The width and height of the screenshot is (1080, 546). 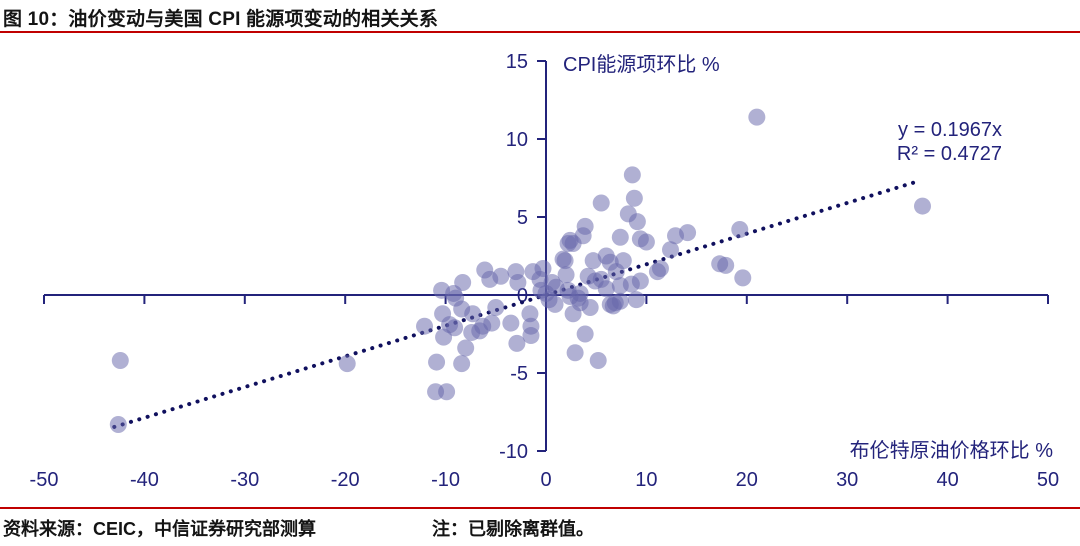 What do you see at coordinates (522, 218) in the screenshot?
I see `y-tick-label: 5` at bounding box center [522, 218].